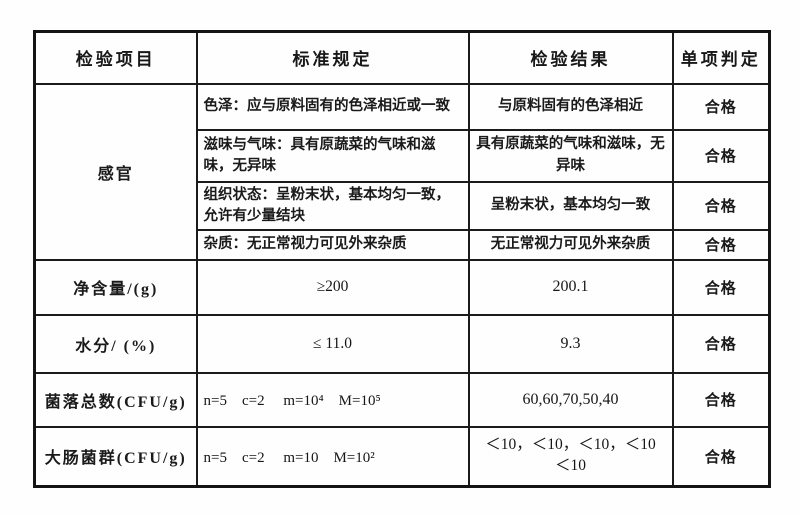 Image resolution: width=800 pixels, height=515 pixels. I want to click on standard-net-content: ≥200, so click(332, 287).